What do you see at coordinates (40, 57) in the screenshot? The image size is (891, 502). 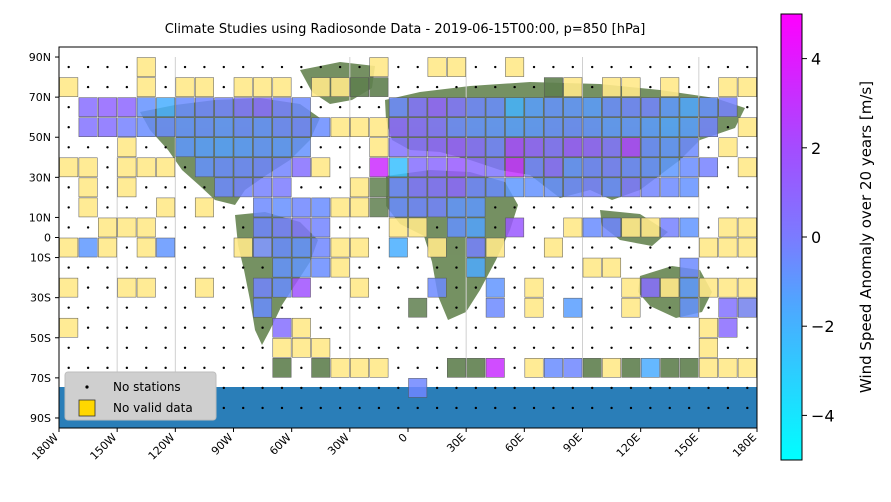 I see `y-tick-label: 90N` at bounding box center [40, 57].